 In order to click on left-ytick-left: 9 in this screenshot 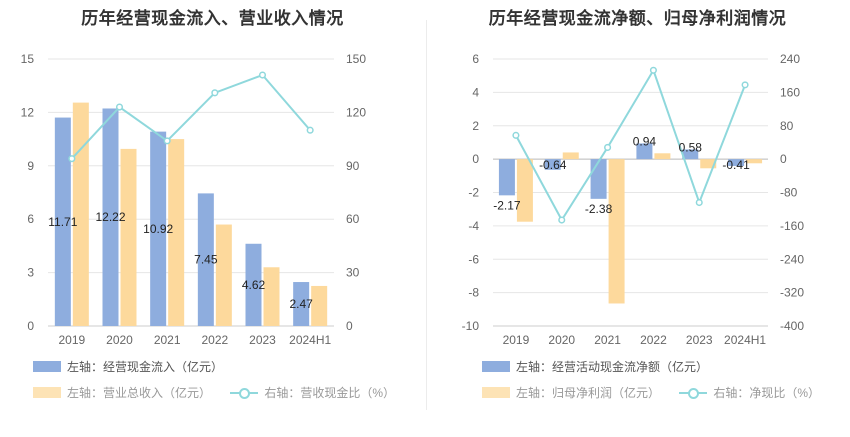, I will do `click(30, 166)`.